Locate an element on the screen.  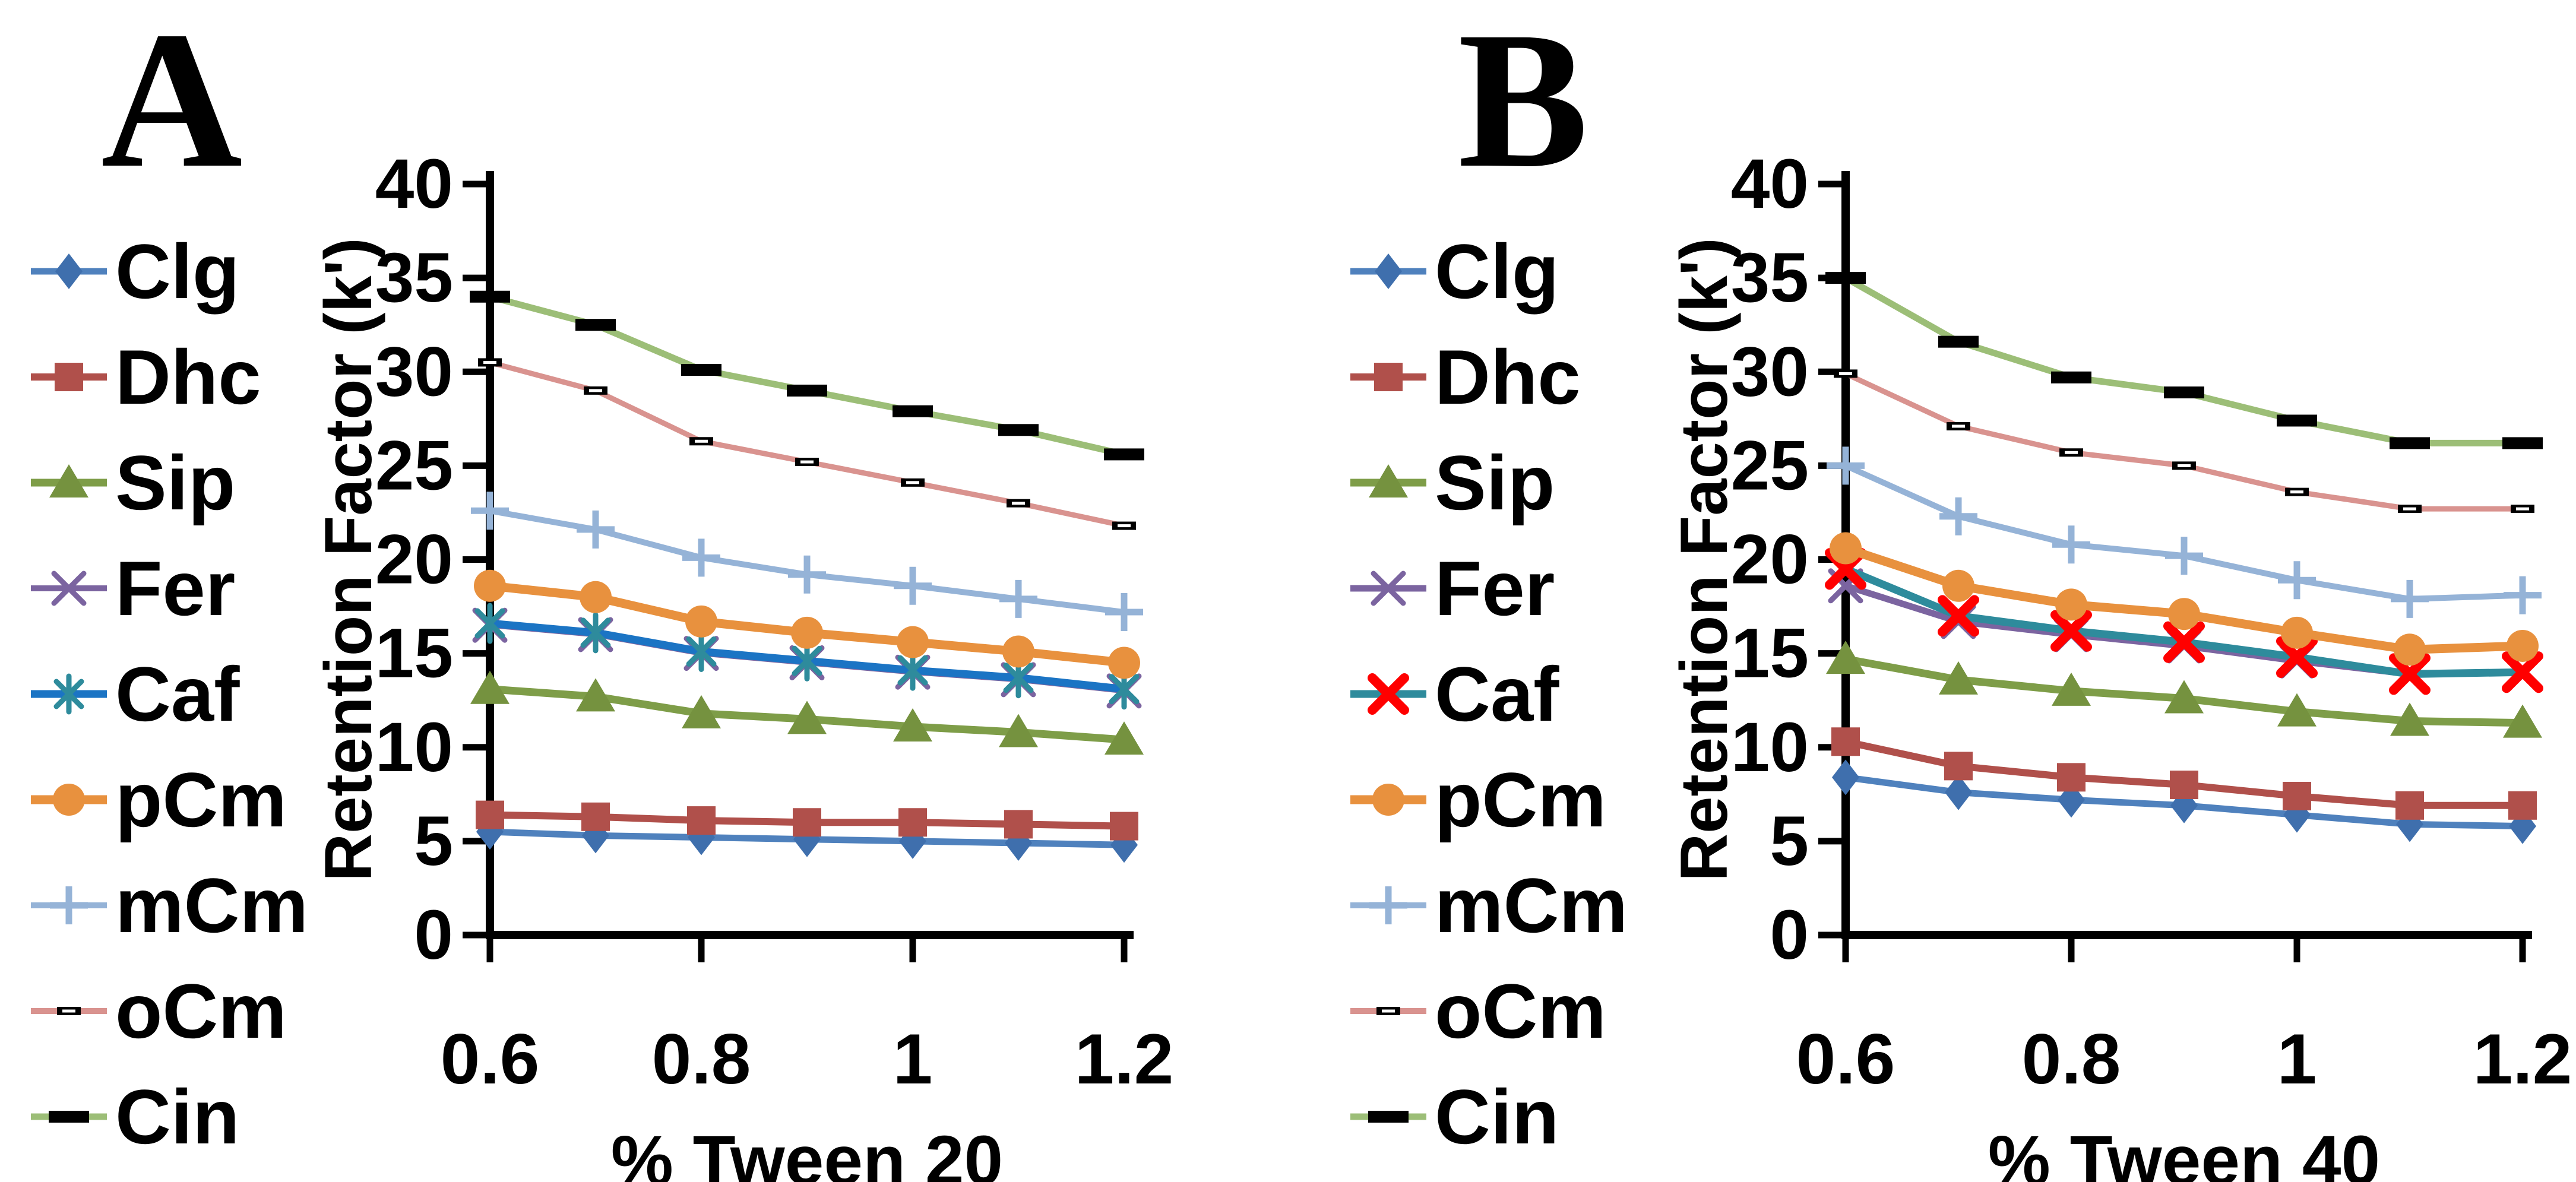
legend-label-fer: Fer is located at coordinates (1495, 588).